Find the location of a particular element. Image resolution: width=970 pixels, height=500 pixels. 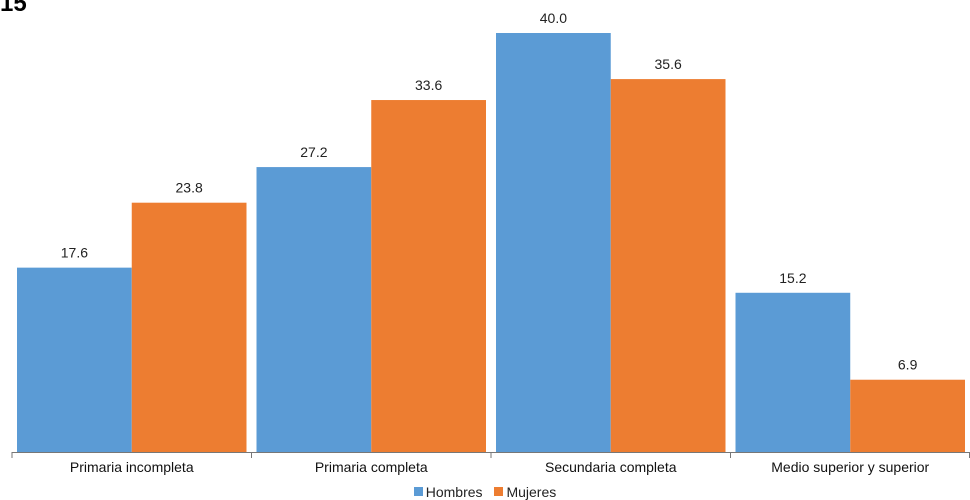

bar-mujeres-primaria-completa is located at coordinates (428, 276).